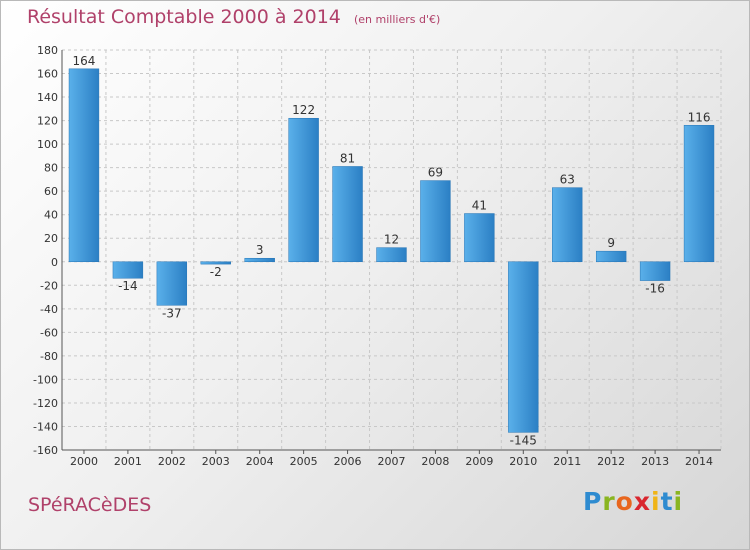 The height and width of the screenshot is (550, 750). What do you see at coordinates (567, 461) in the screenshot?
I see `x-tick-label: 2011` at bounding box center [567, 461].